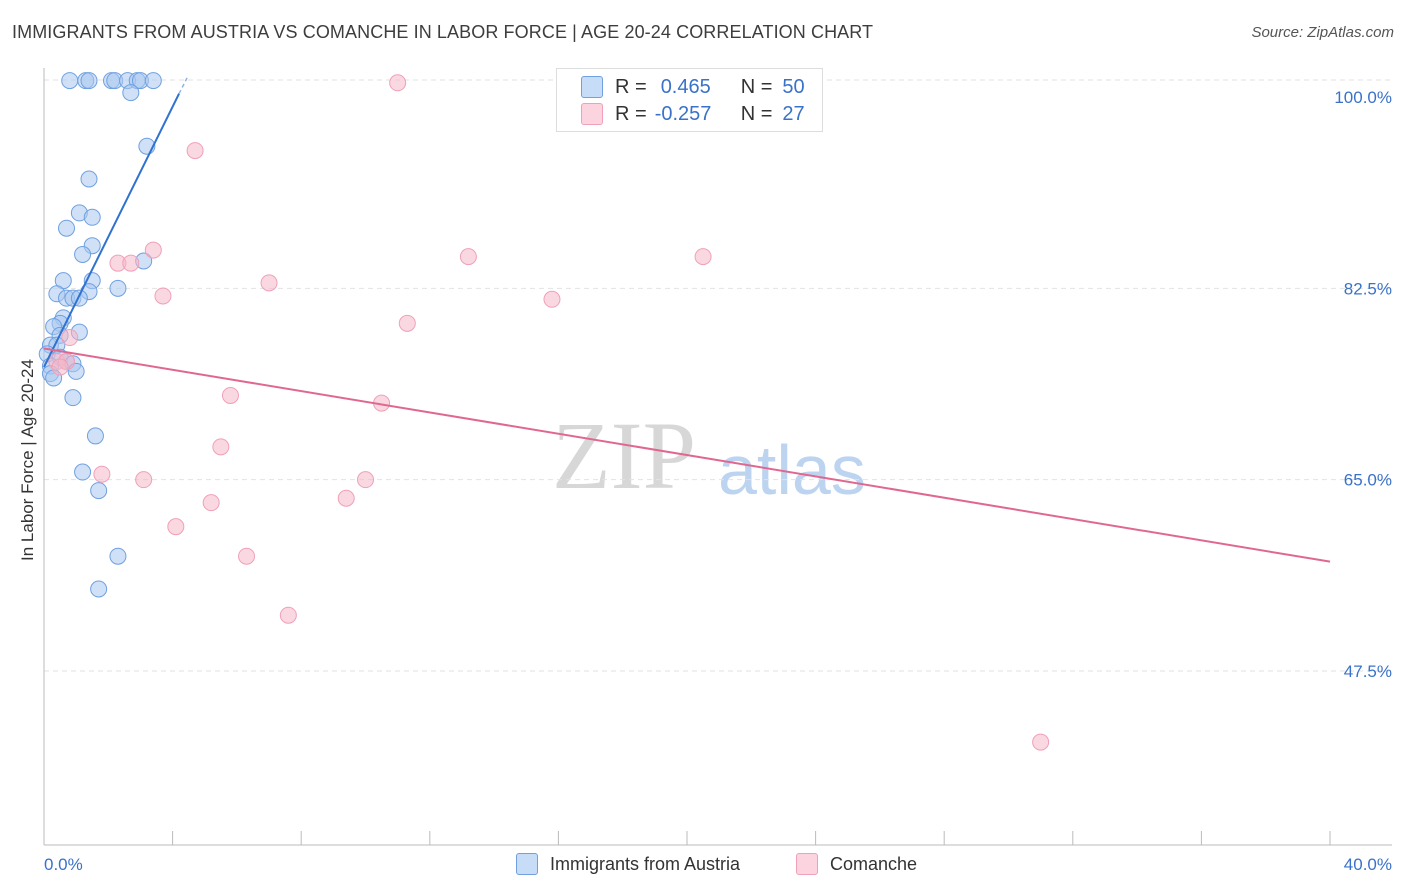 The height and width of the screenshot is (892, 1406). What do you see at coordinates (1368, 864) in the screenshot?
I see `x-tick-label: 40.0%` at bounding box center [1368, 864].